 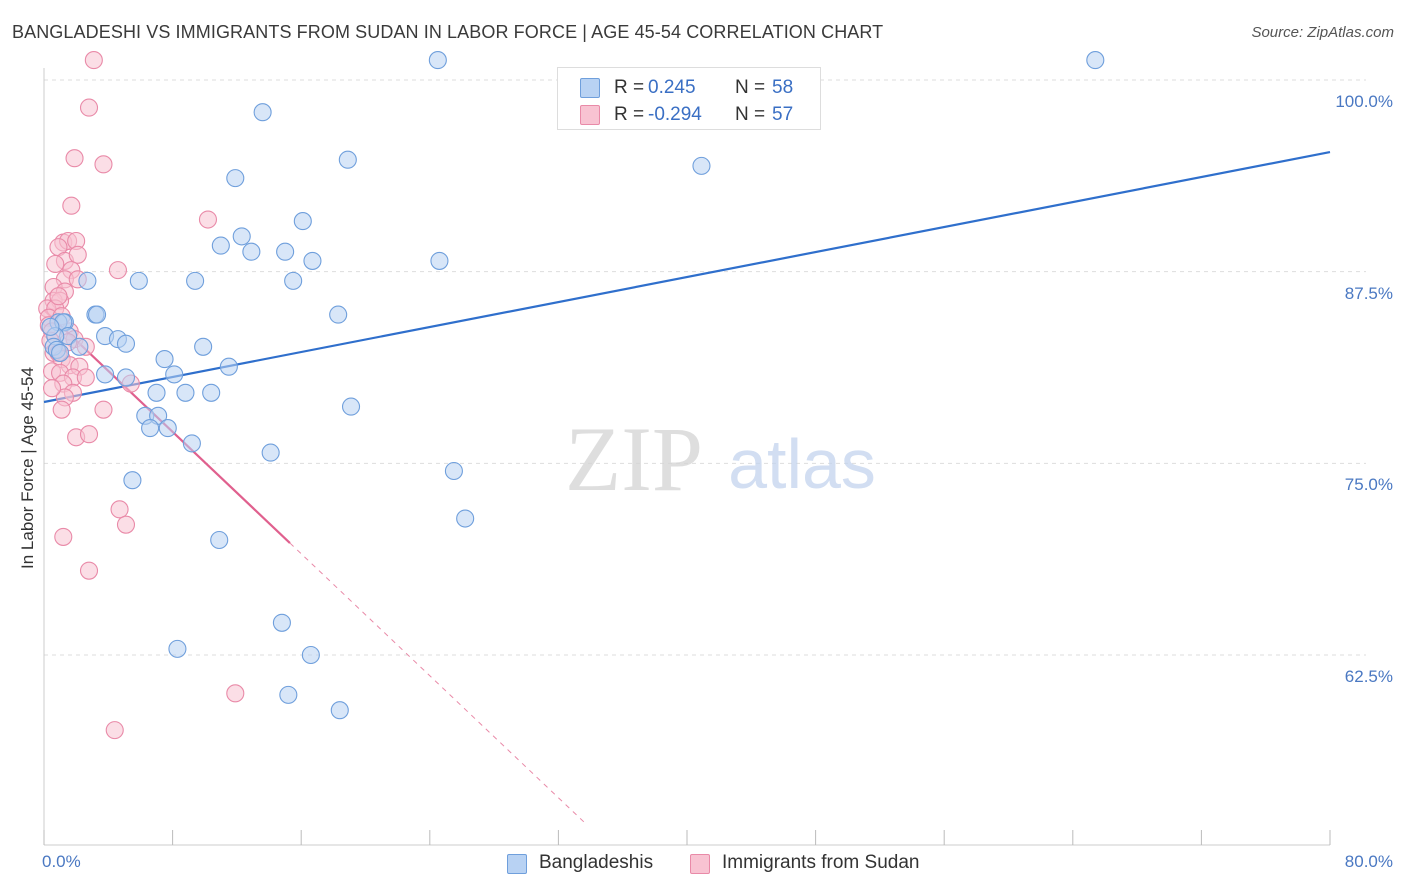 What do you see at coordinates (61, 861) in the screenshot?
I see `x-tick-label-min: 0.0%` at bounding box center [61, 861].